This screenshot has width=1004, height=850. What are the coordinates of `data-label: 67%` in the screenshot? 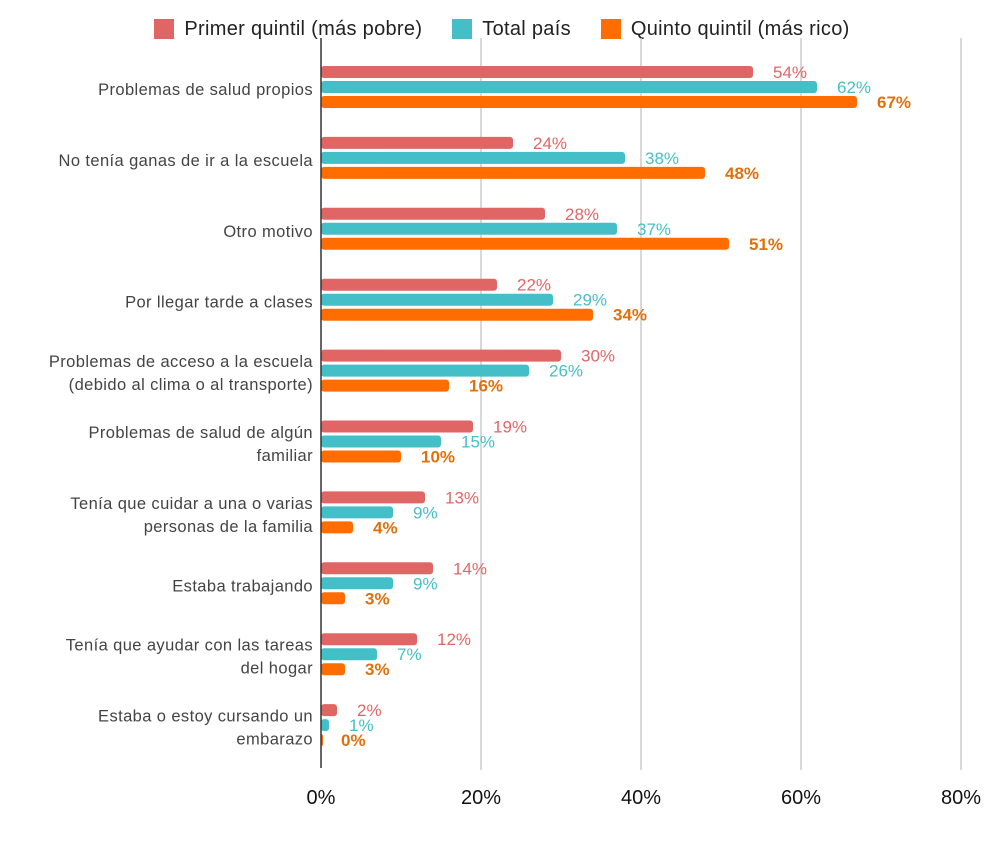 It's located at (894, 102).